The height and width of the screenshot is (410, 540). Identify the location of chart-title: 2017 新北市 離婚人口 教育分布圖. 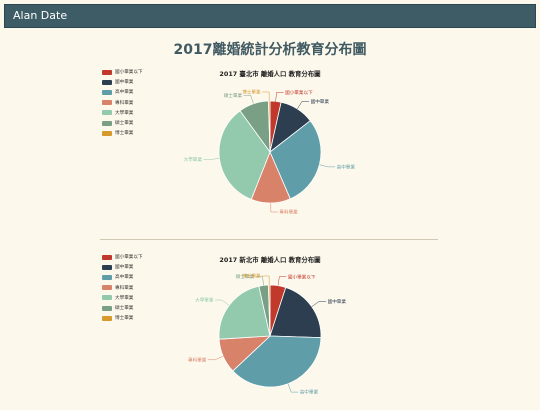
(270, 260).